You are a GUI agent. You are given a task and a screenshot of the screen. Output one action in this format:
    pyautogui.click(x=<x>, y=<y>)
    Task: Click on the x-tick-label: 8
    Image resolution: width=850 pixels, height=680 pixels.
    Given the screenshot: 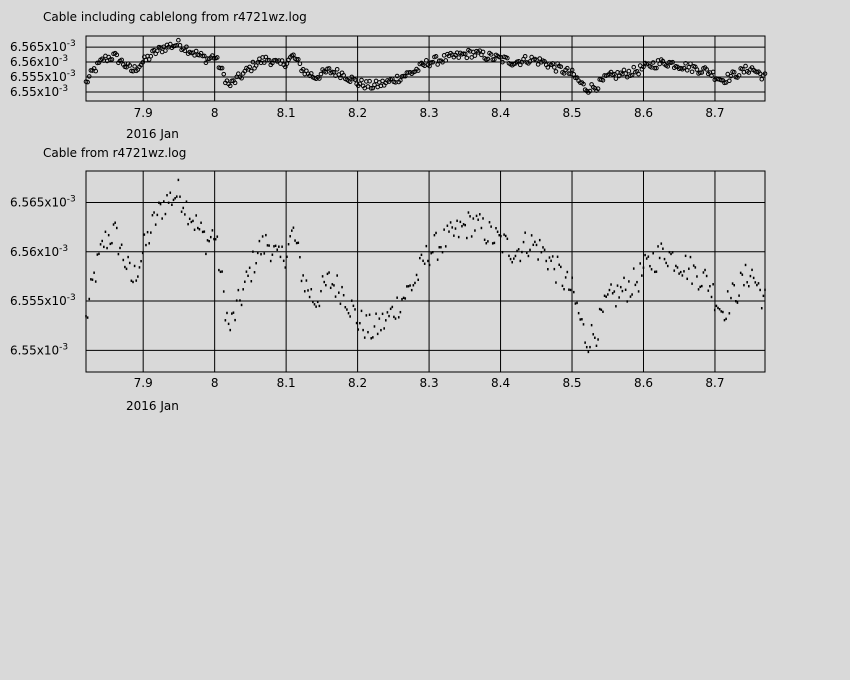 What is the action you would take?
    pyautogui.click(x=215, y=383)
    